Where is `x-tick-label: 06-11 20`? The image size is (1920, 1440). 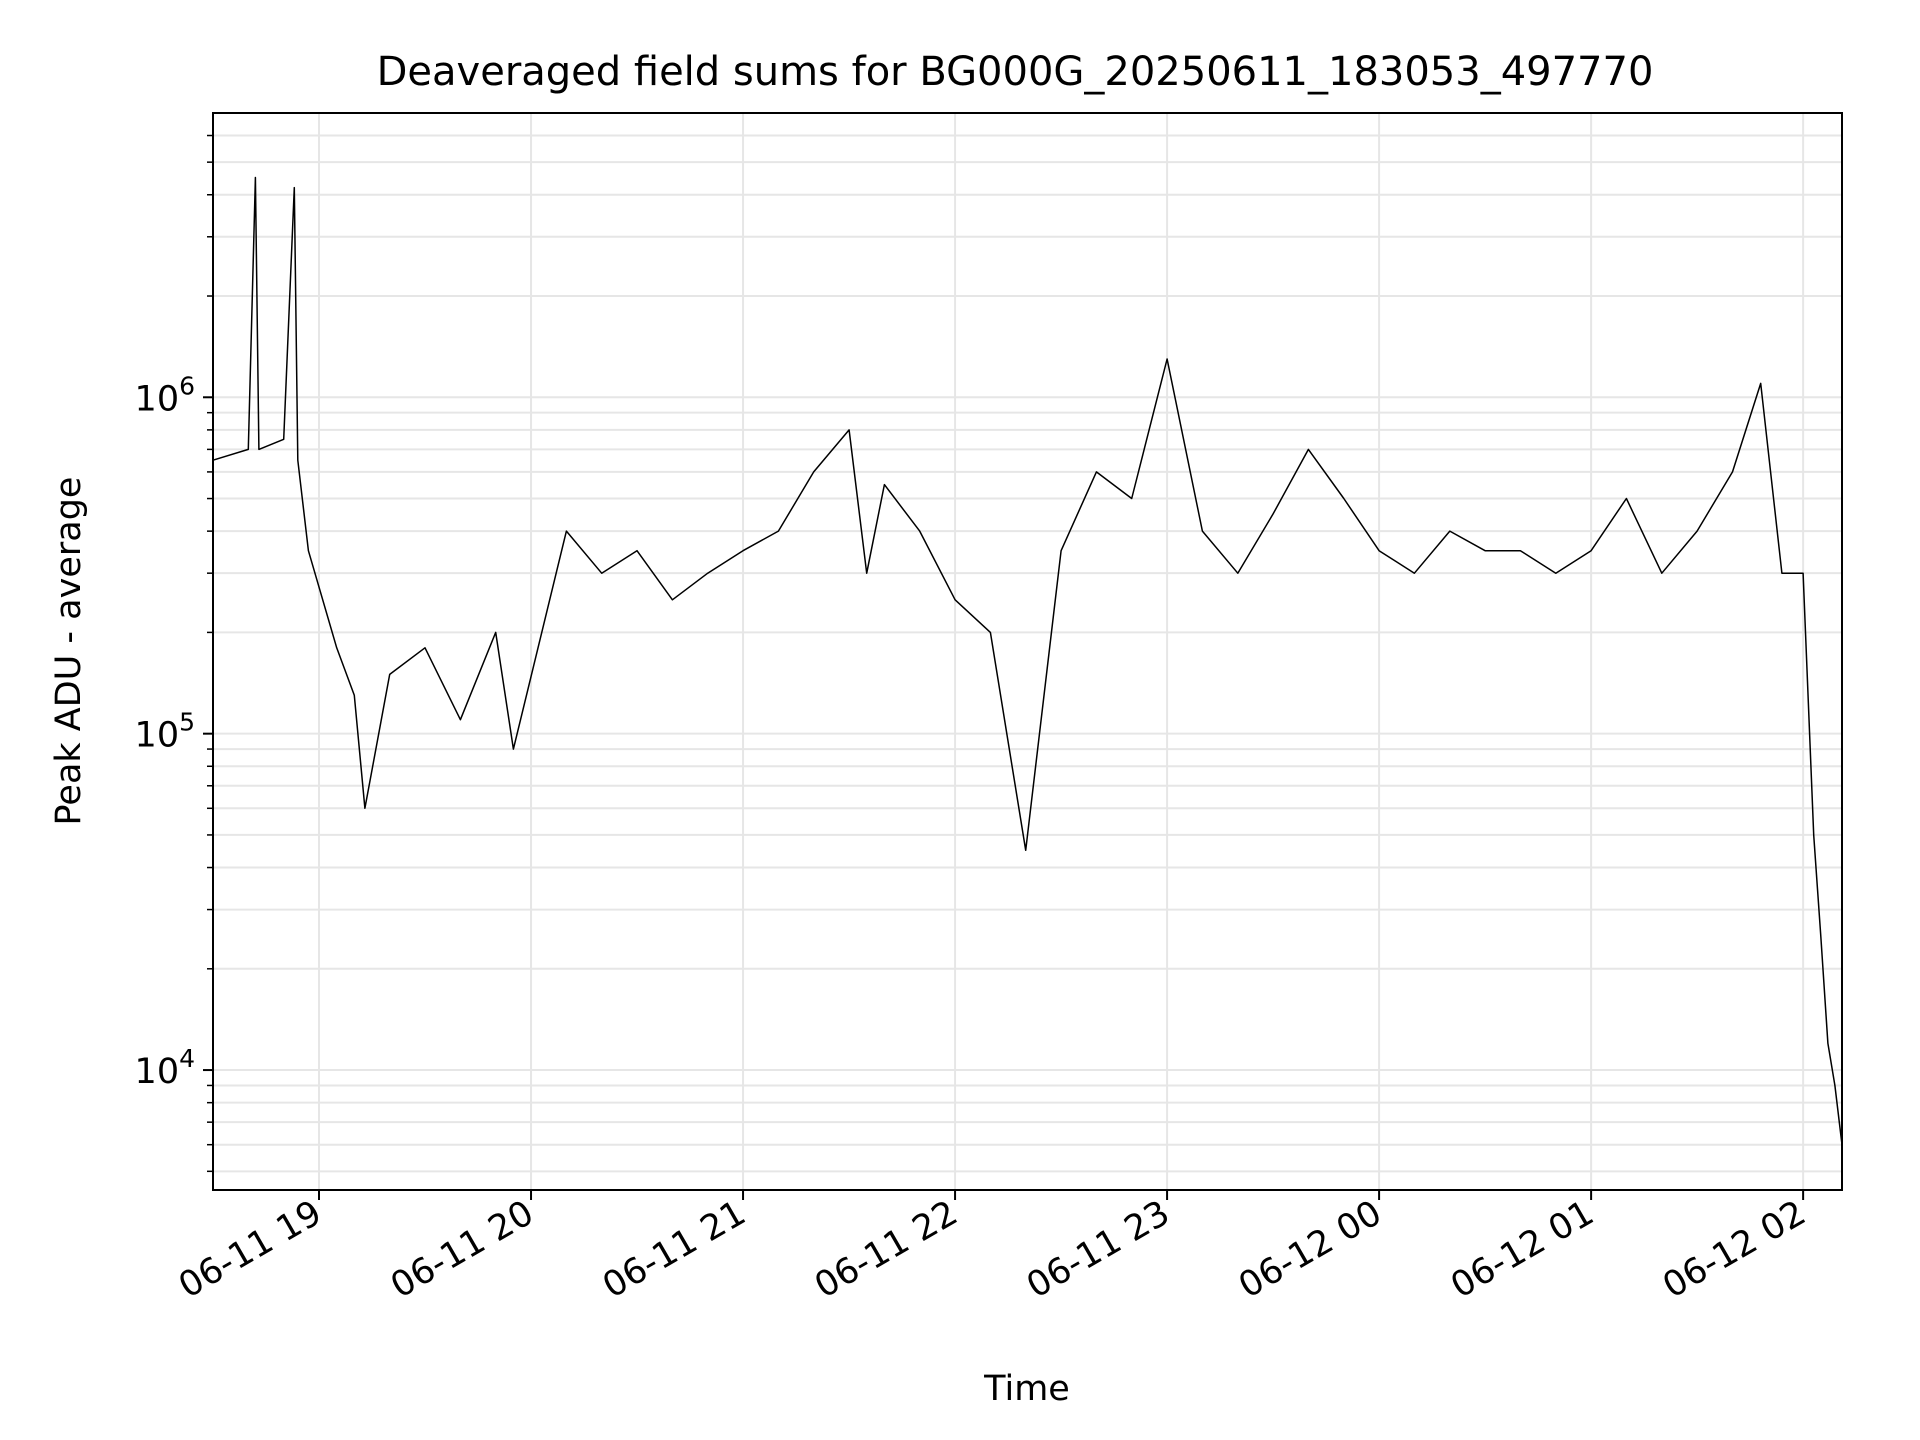
x-tick-label: 06-11 20 is located at coordinates (462, 1249).